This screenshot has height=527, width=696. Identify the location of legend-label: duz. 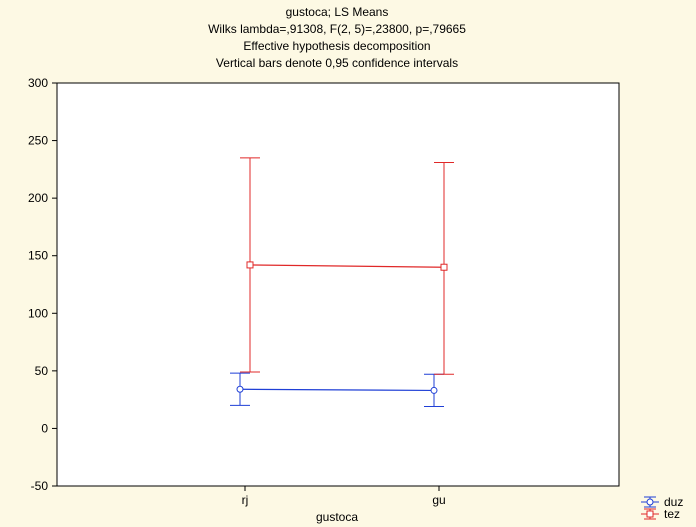
(673, 502).